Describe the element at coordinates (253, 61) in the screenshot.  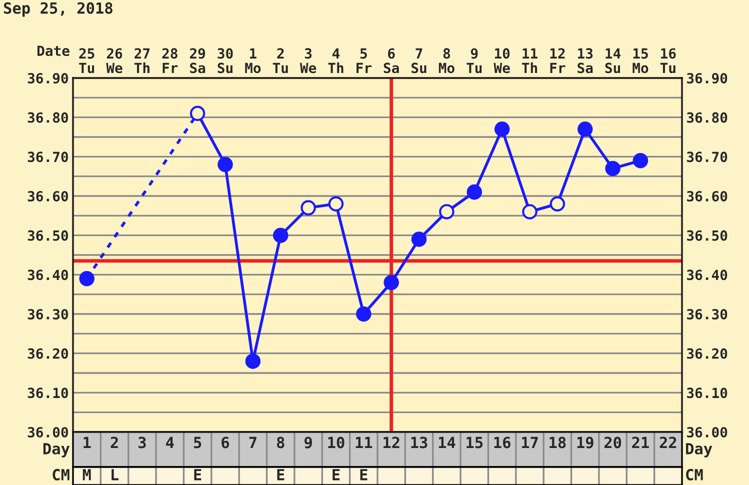
I see `text: 1 Mo` at that location.